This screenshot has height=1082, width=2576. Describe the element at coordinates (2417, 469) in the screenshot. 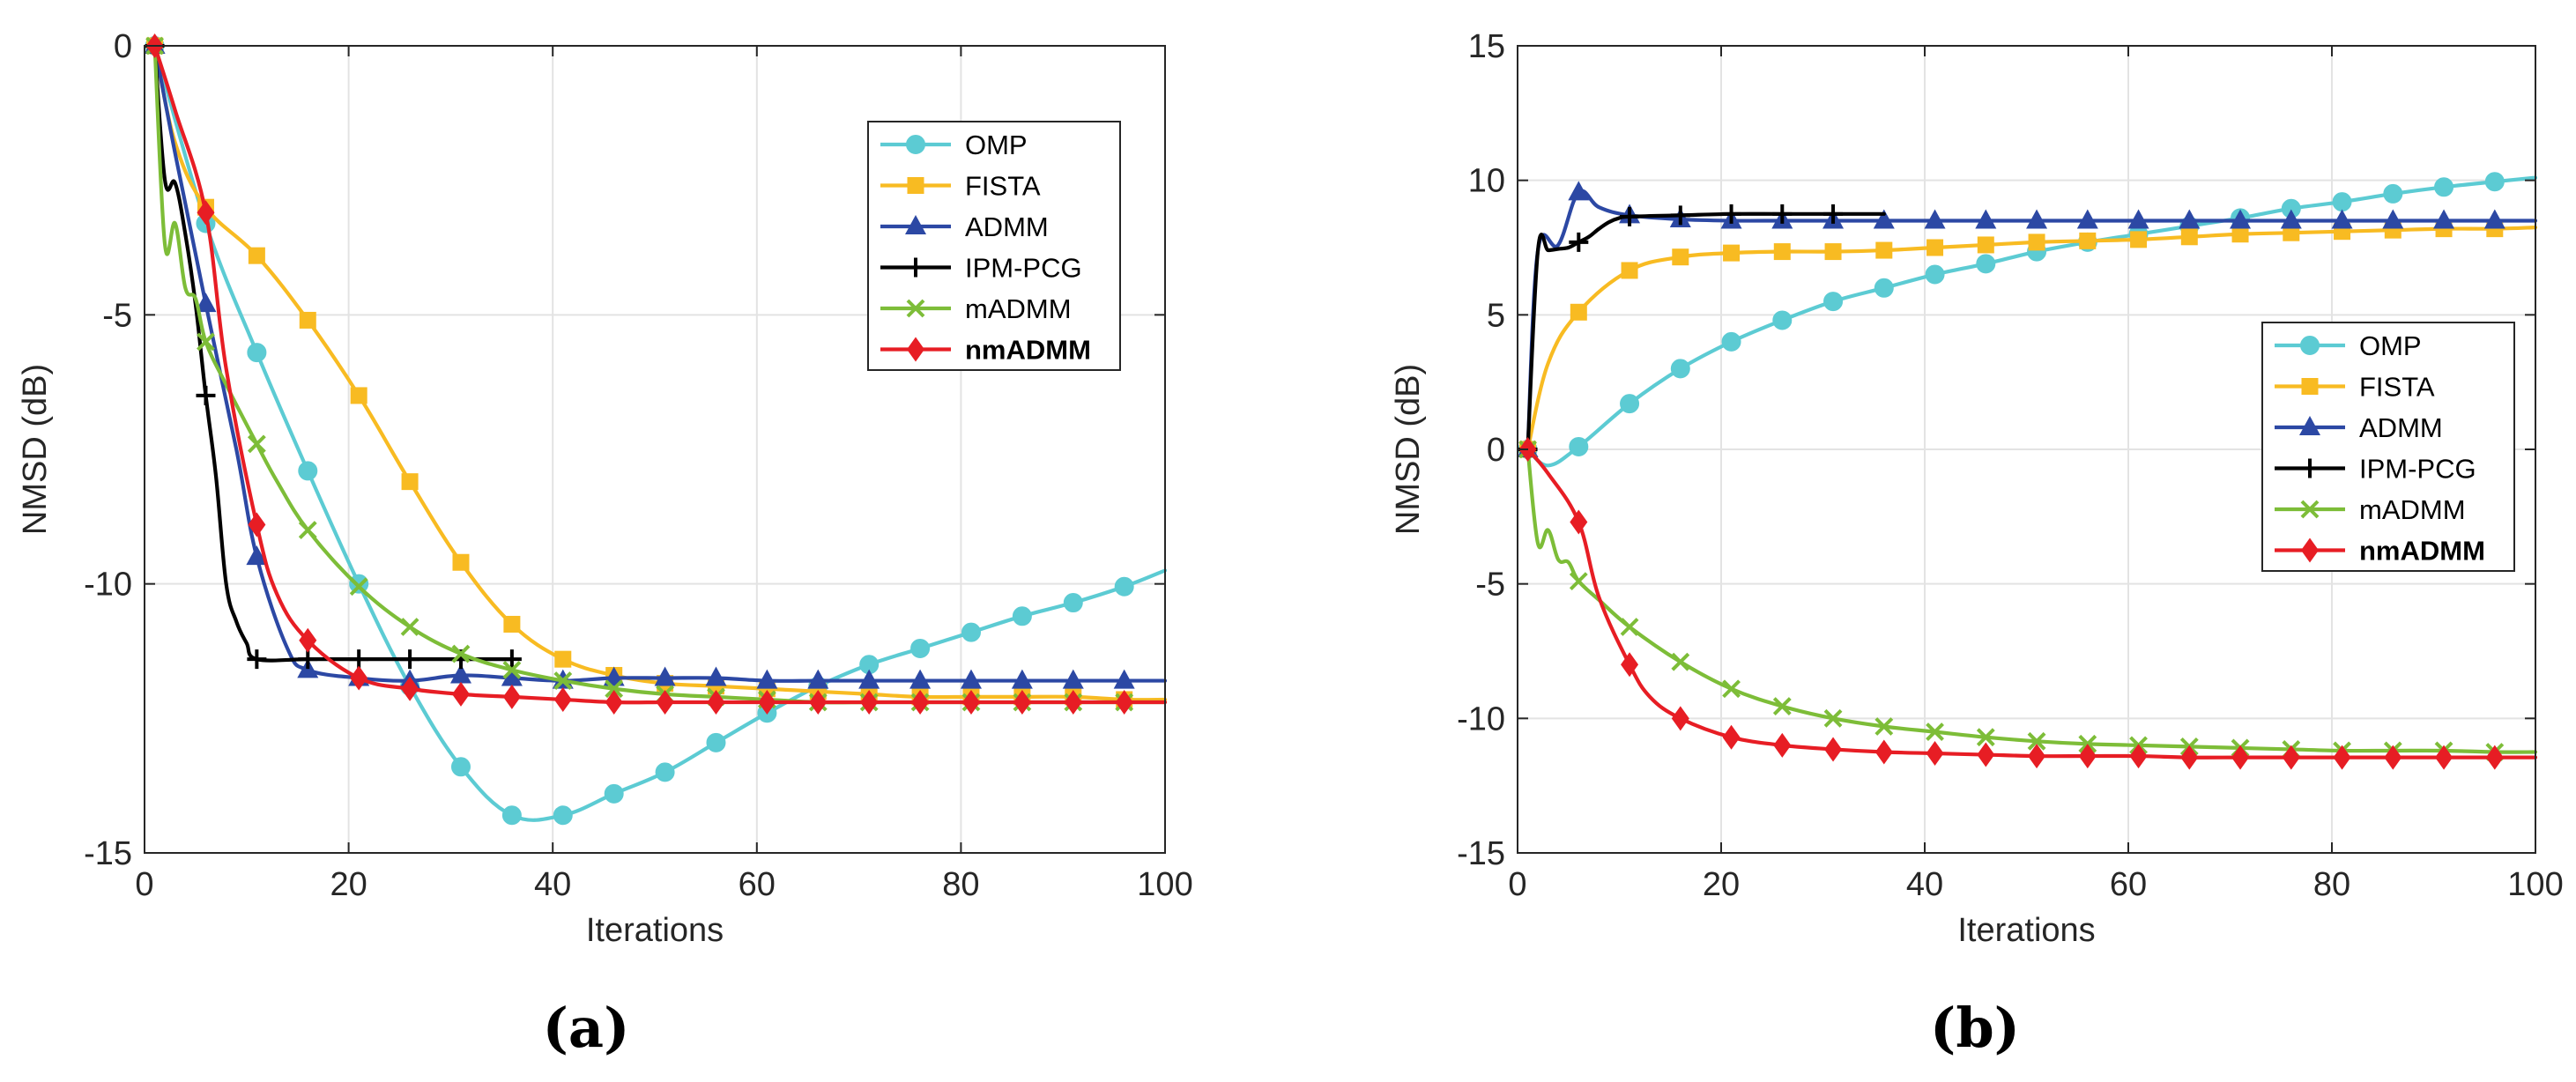

I see `legend-label-ipm-pcg: IPM-PCG` at that location.